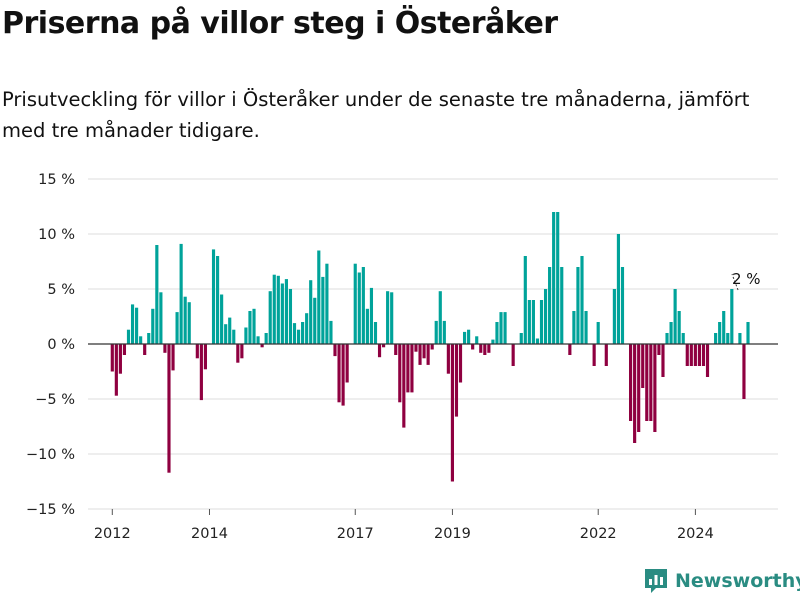 Image resolution: width=800 pixels, height=600 pixels. I want to click on x-tick-label: 2014, so click(209, 534).